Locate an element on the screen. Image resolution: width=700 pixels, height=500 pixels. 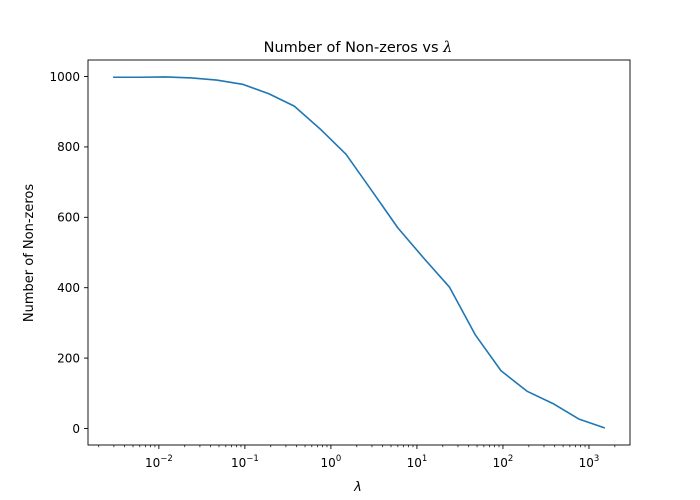
x-tick-label: 10⁰ is located at coordinates (331, 462).